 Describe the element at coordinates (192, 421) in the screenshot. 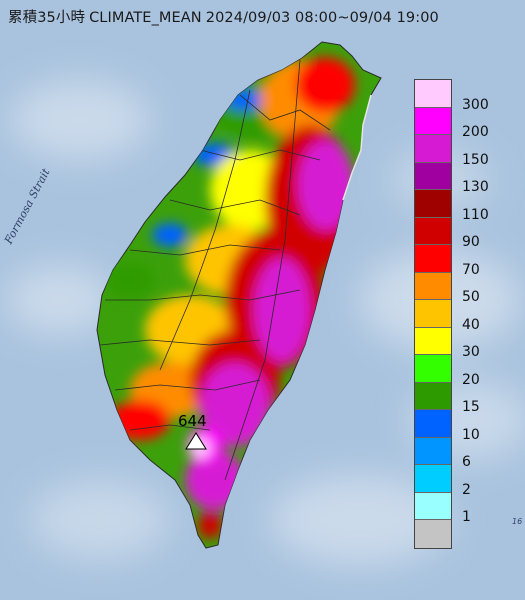

I see `max-rainfall-label: 644` at that location.